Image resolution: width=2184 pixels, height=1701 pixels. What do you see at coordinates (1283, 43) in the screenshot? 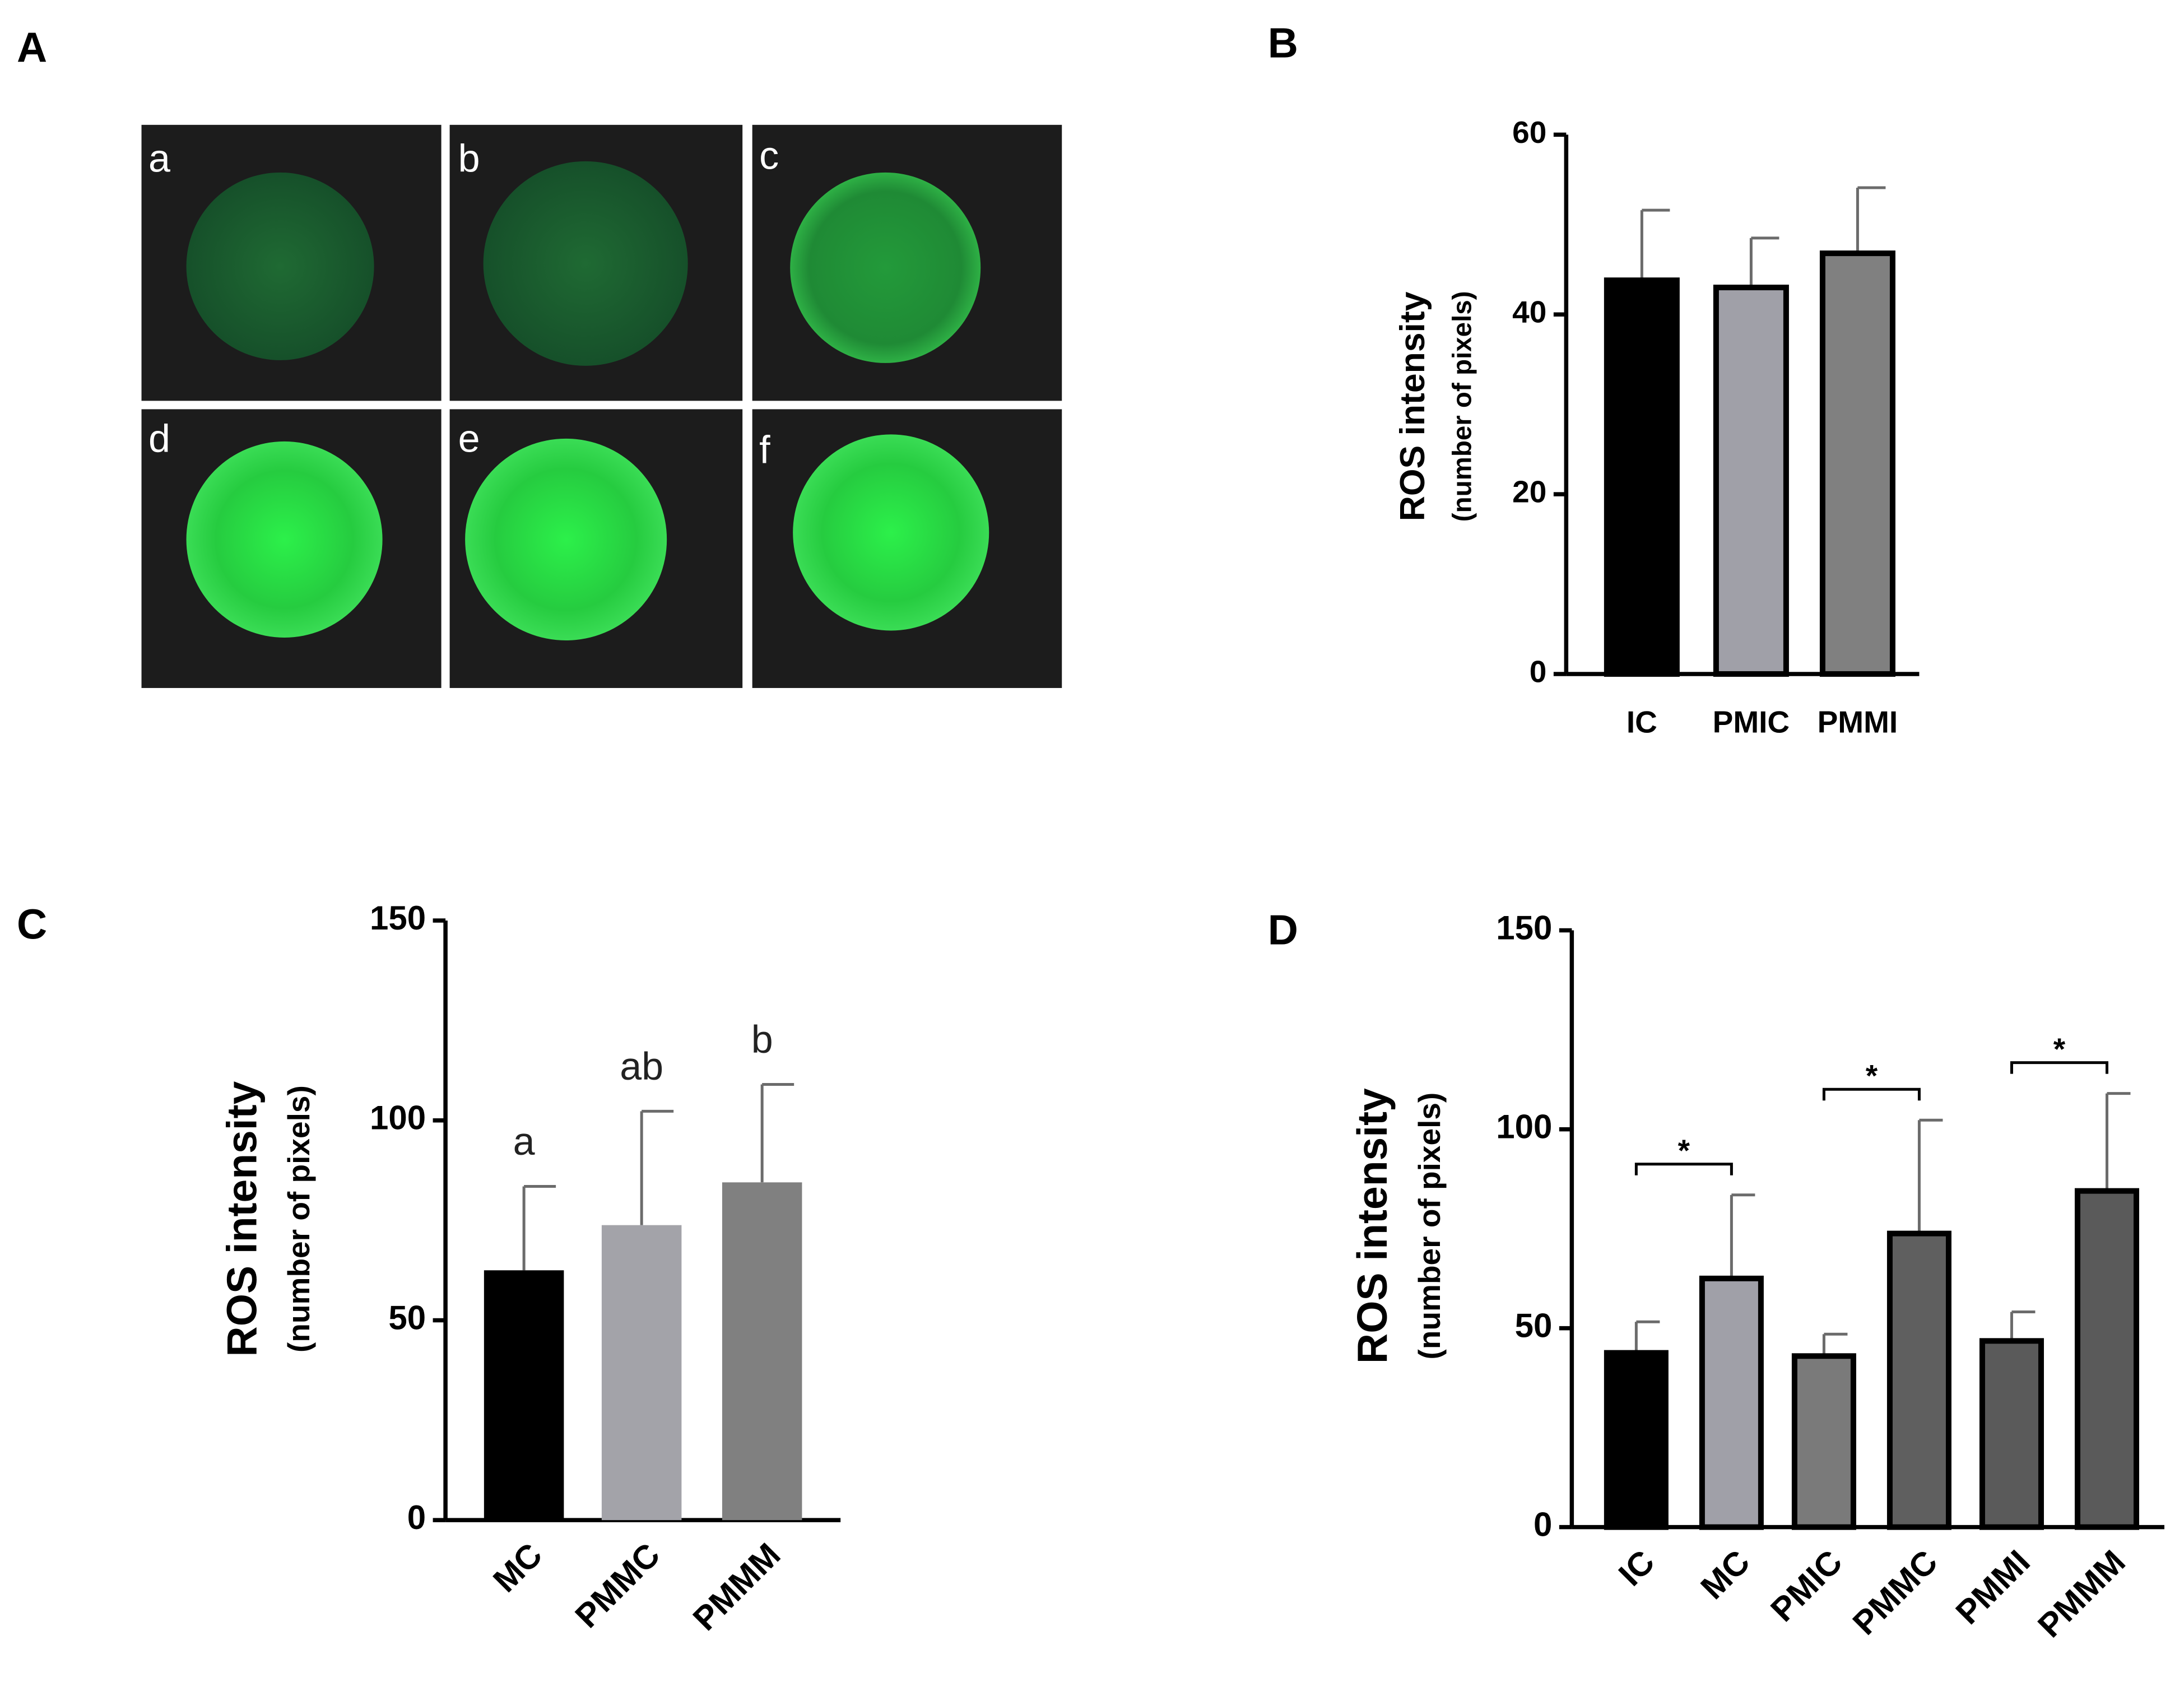
I see `panel-label: B` at bounding box center [1283, 43].